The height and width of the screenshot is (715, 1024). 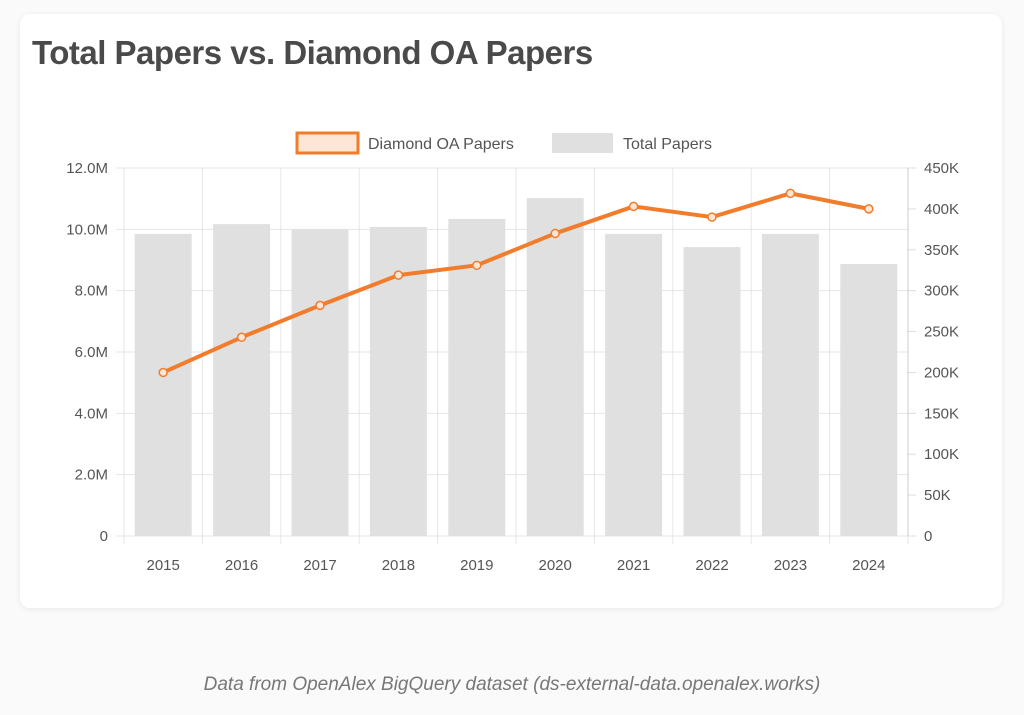 I want to click on right-tick-label: 100K, so click(x=941, y=454).